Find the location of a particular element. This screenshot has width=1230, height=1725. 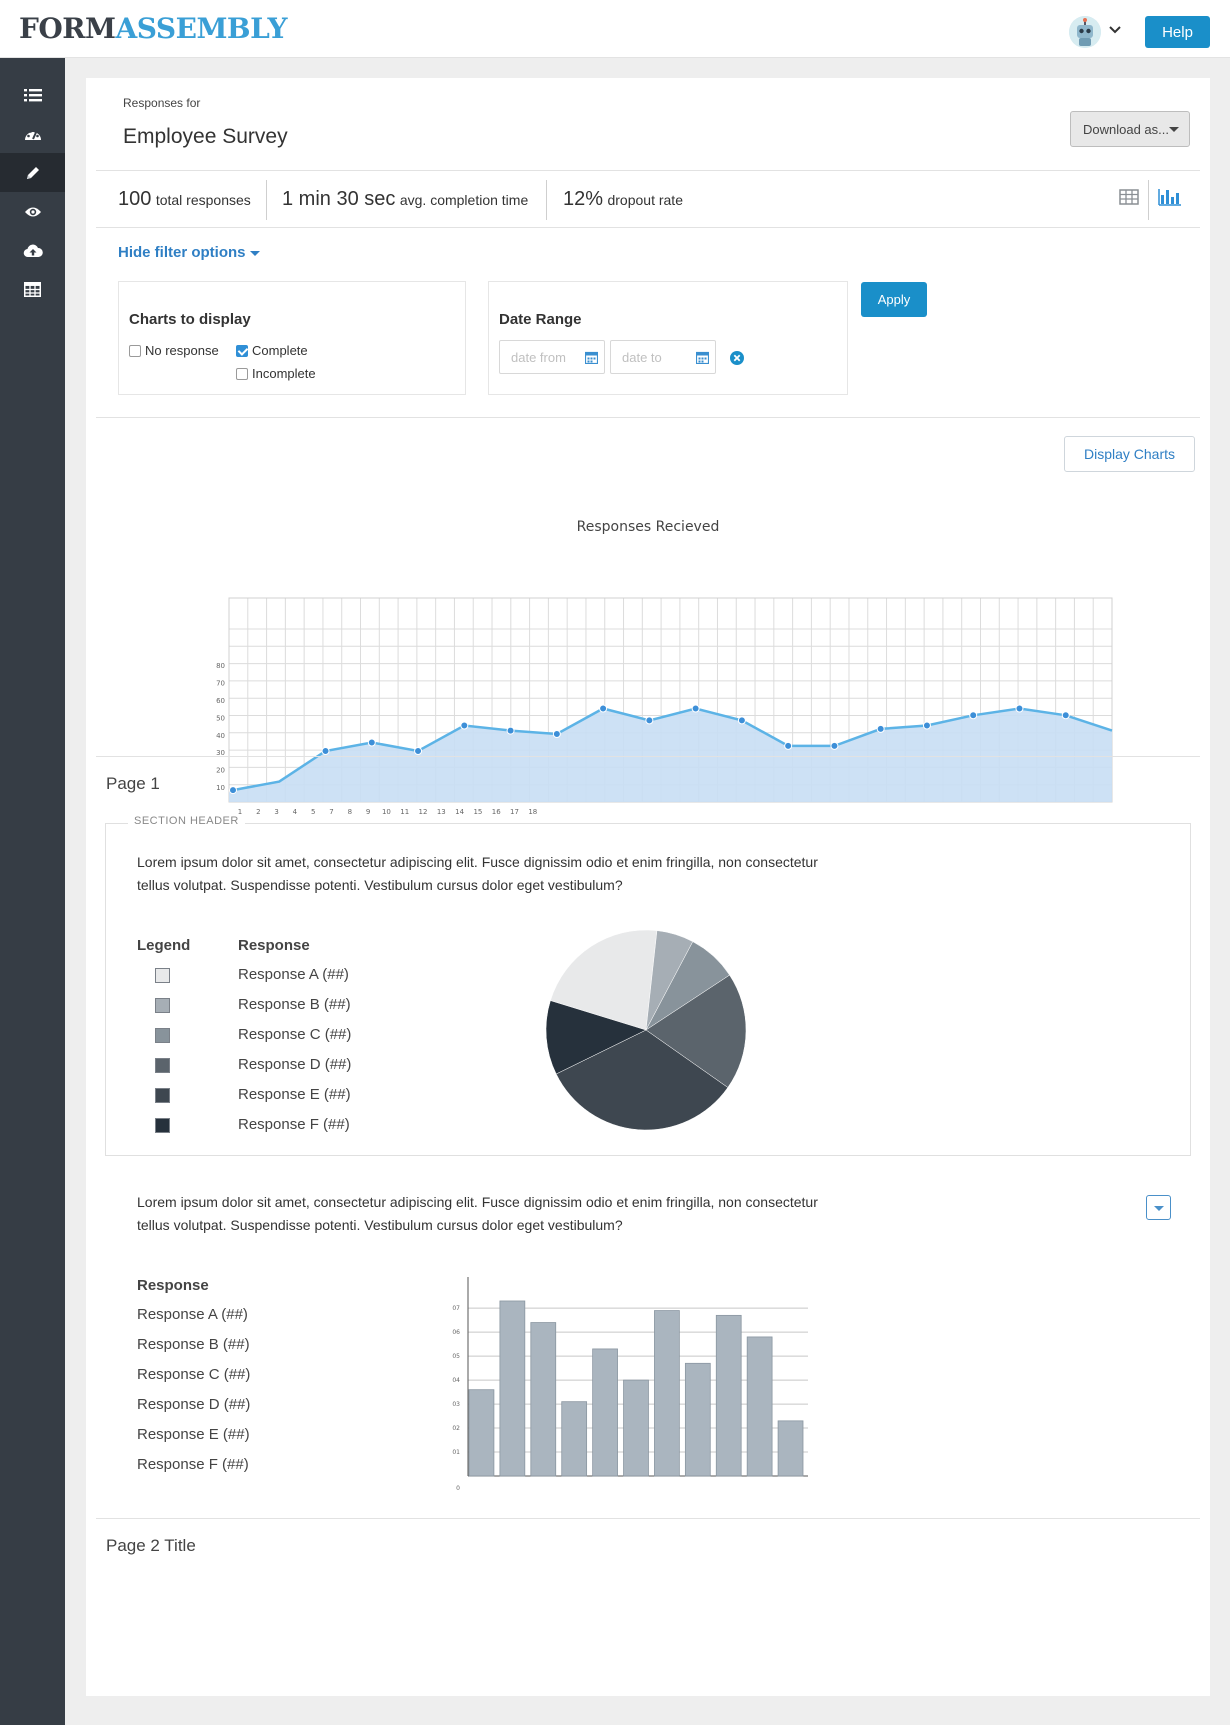

sidebar-item-publish is located at coordinates (32, 250).